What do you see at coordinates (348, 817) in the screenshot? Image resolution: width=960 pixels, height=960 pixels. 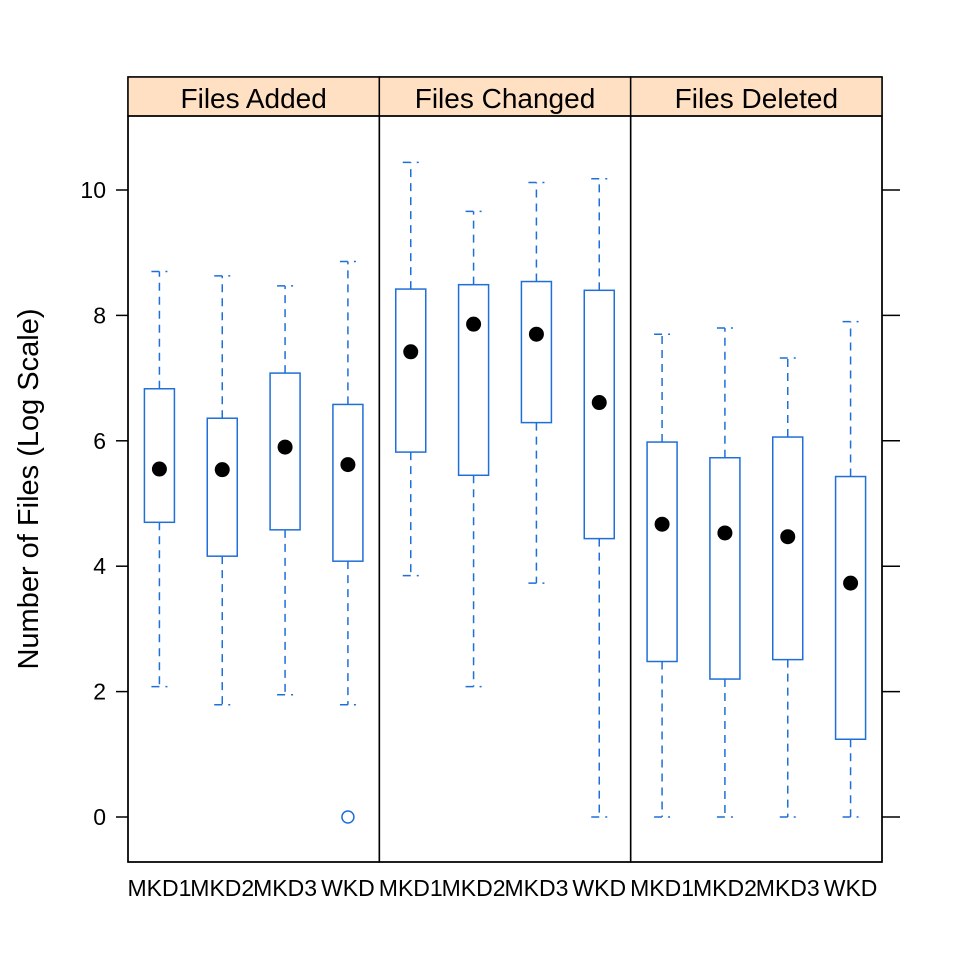 I see `outlier-point` at bounding box center [348, 817].